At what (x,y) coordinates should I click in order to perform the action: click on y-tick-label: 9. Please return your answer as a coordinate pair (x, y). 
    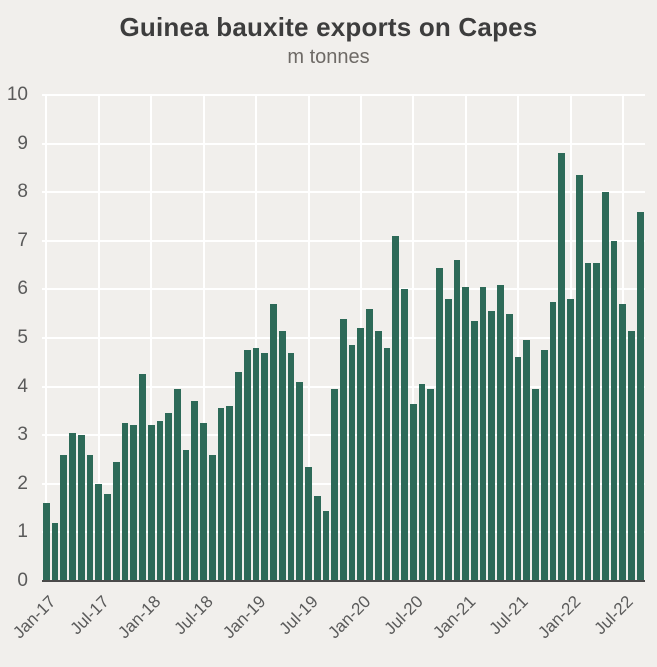
    Looking at the image, I should click on (22, 143).